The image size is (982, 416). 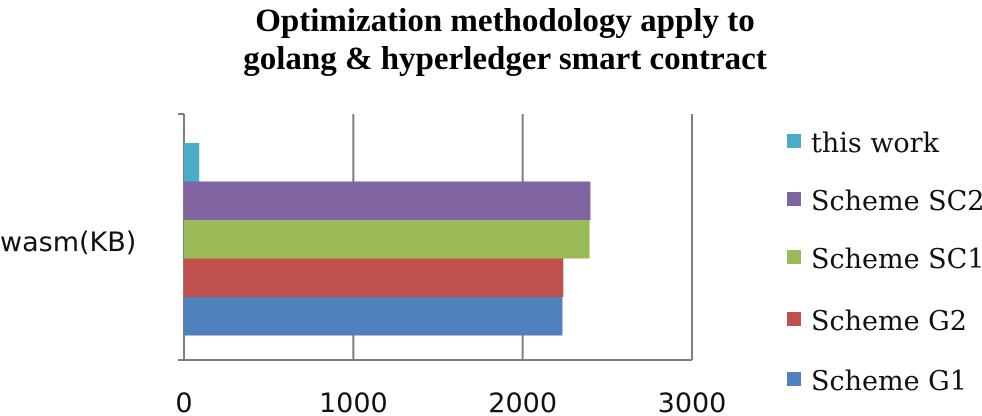 I want to click on x-tick-labels: 0 1000 2000 3000, so click(x=450, y=402).